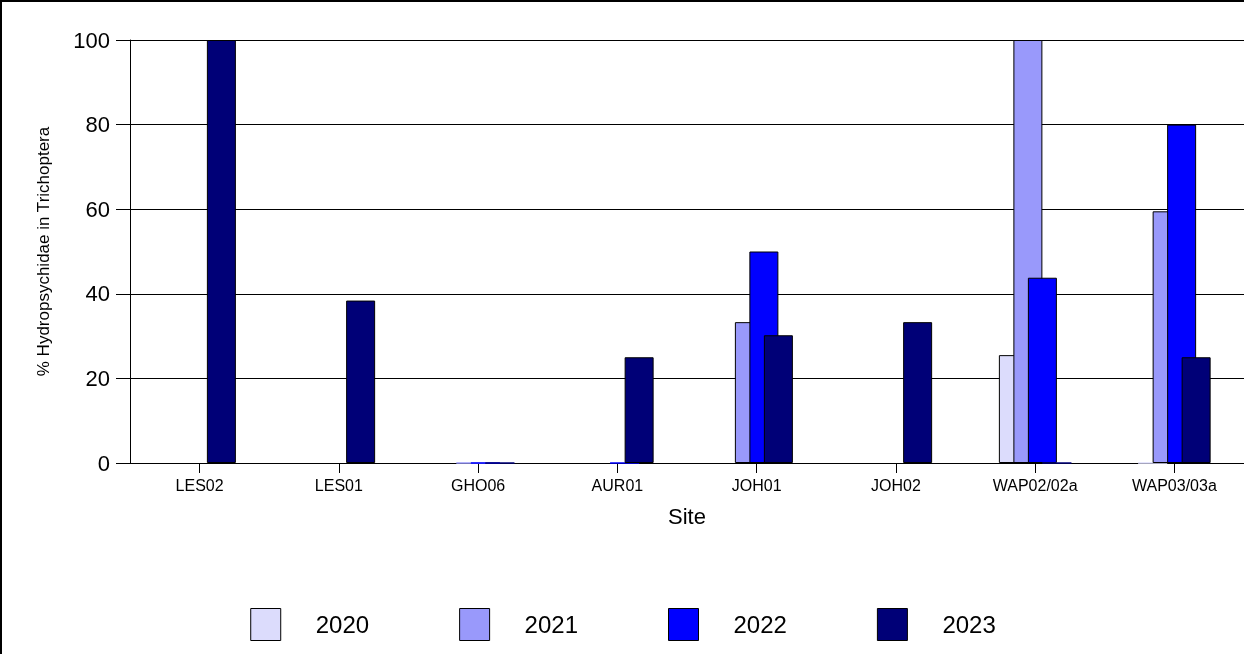 This screenshot has width=1244, height=654. I want to click on legend-label: 2022, so click(760, 624).